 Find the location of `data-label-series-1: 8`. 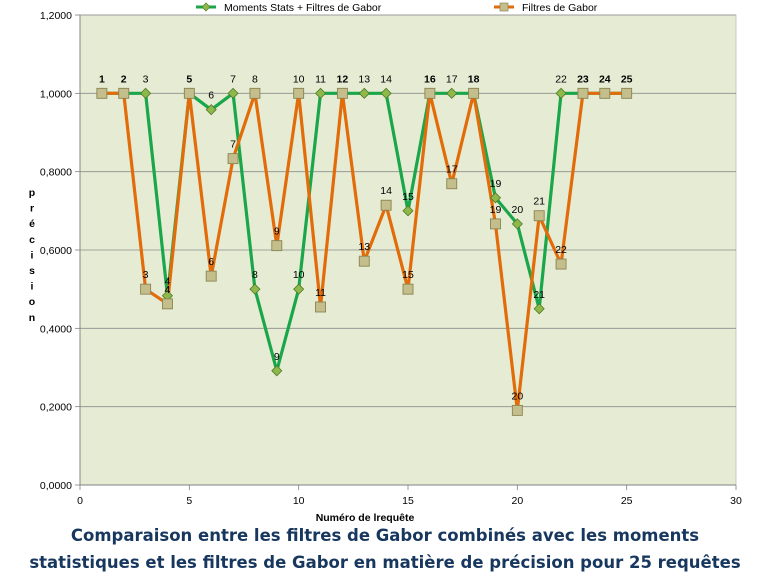

data-label-series-1: 8 is located at coordinates (255, 275).